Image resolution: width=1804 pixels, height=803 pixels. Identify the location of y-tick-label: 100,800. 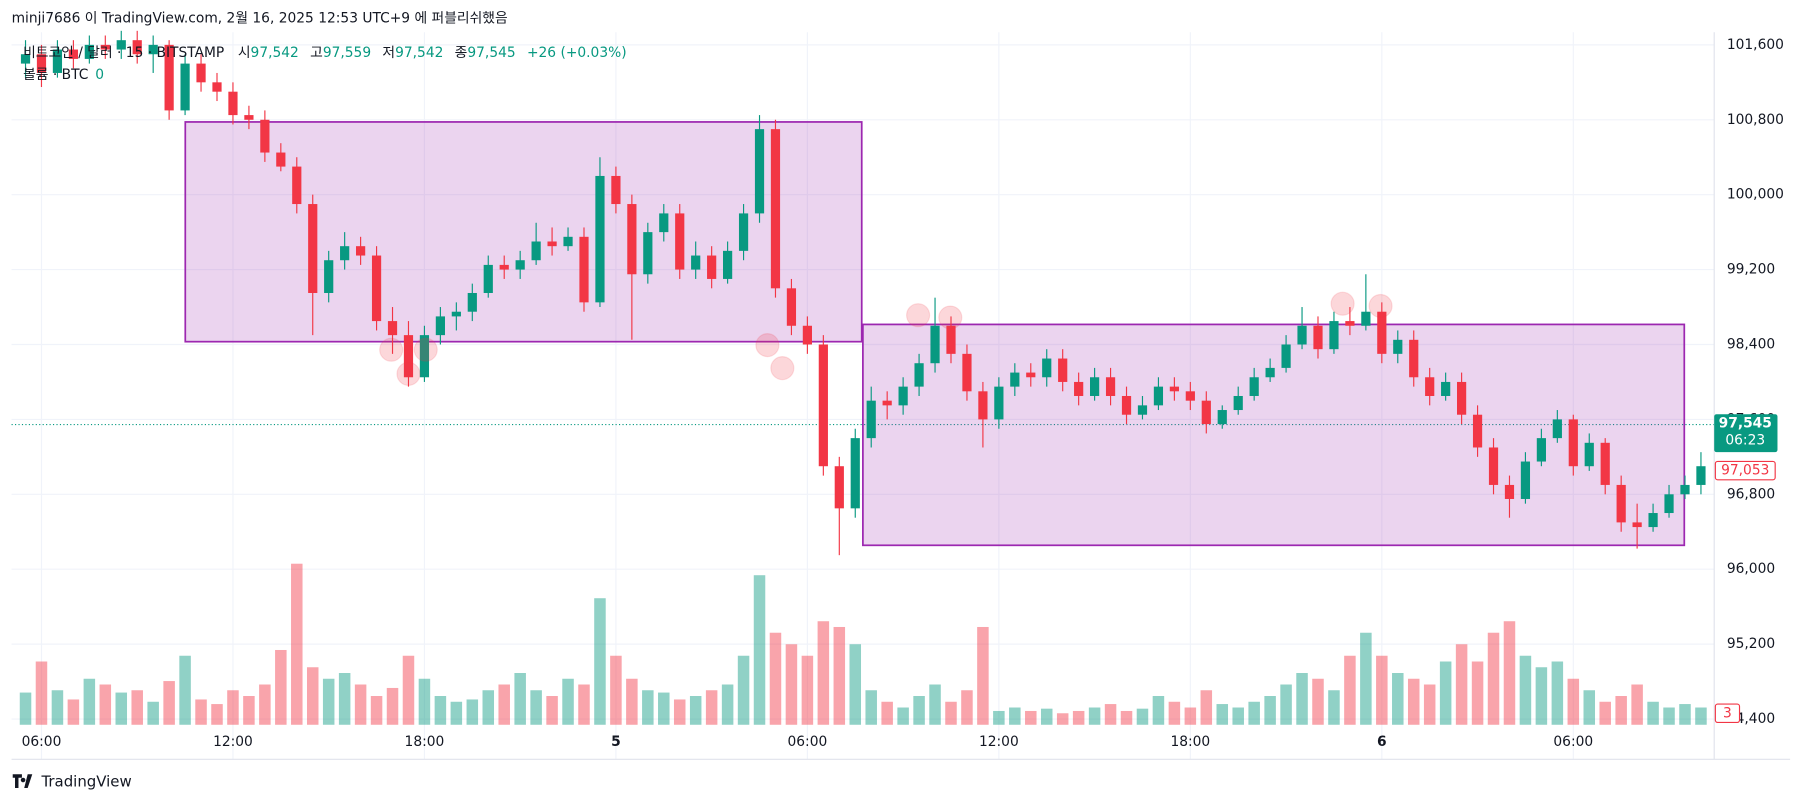
(1755, 120).